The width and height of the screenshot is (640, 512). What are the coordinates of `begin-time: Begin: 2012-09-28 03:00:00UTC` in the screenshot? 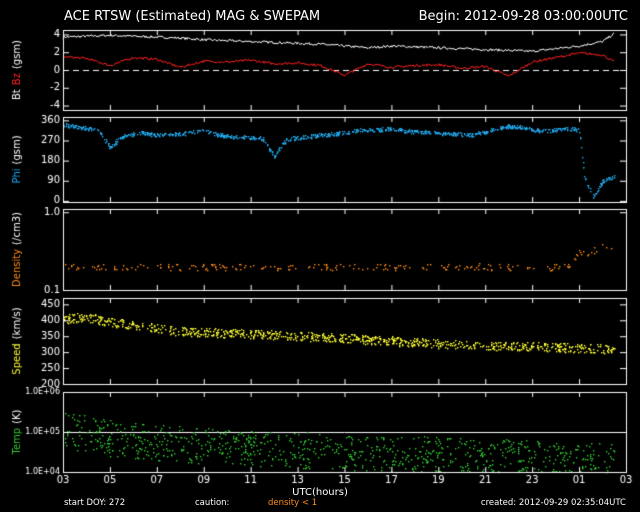 It's located at (523, 16).